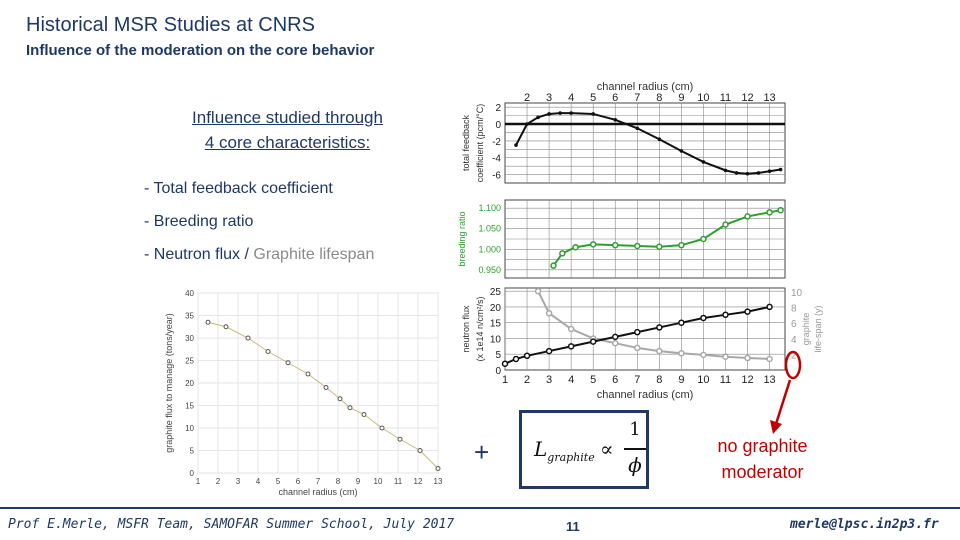 This screenshot has height=540, width=960. I want to click on graphite-flux-xtick: 6, so click(298, 481).